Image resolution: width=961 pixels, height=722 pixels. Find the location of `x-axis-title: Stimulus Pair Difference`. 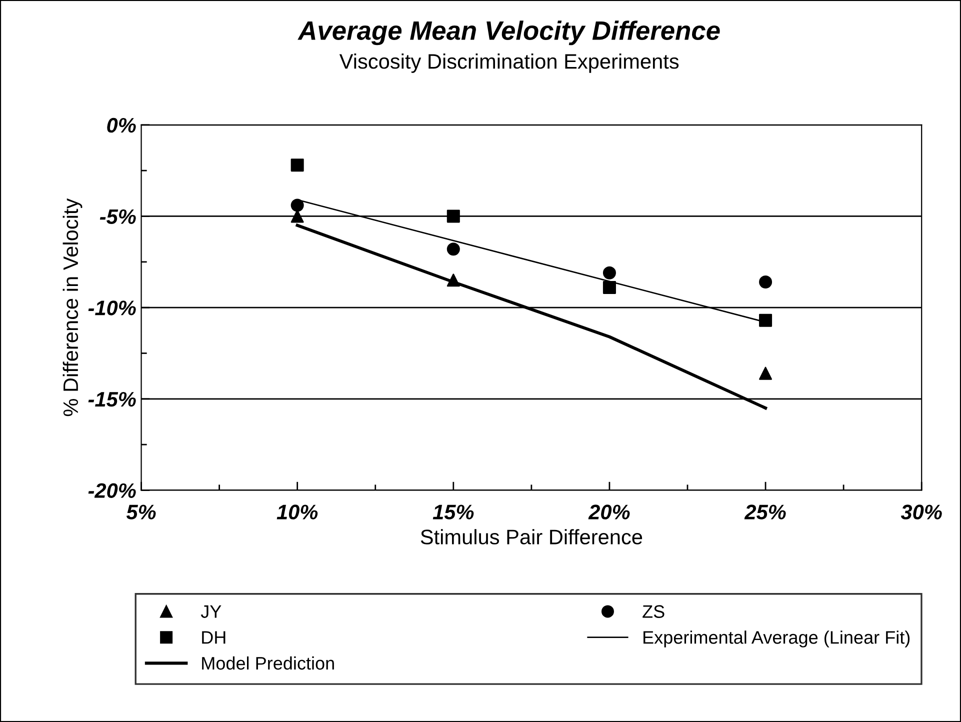

x-axis-title: Stimulus Pair Difference is located at coordinates (531, 536).